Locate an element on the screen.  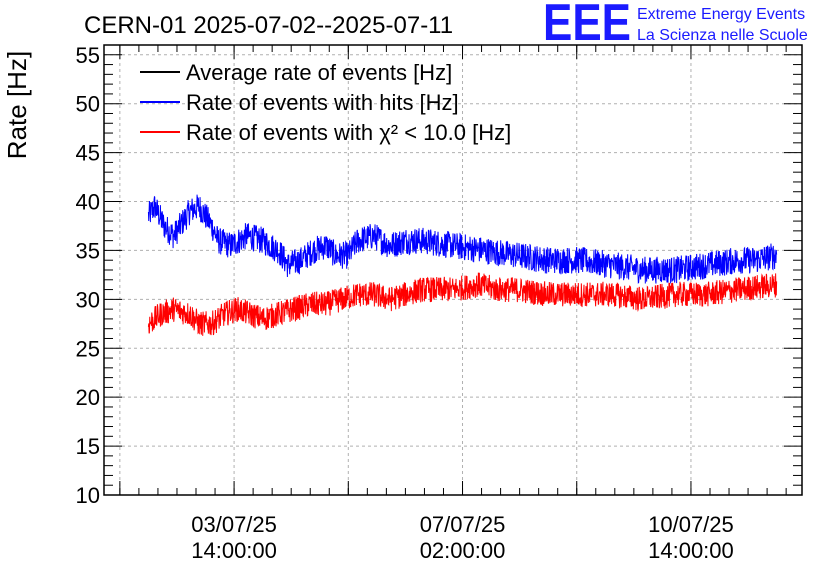
y-tick-label: 35 is located at coordinates (88, 250).